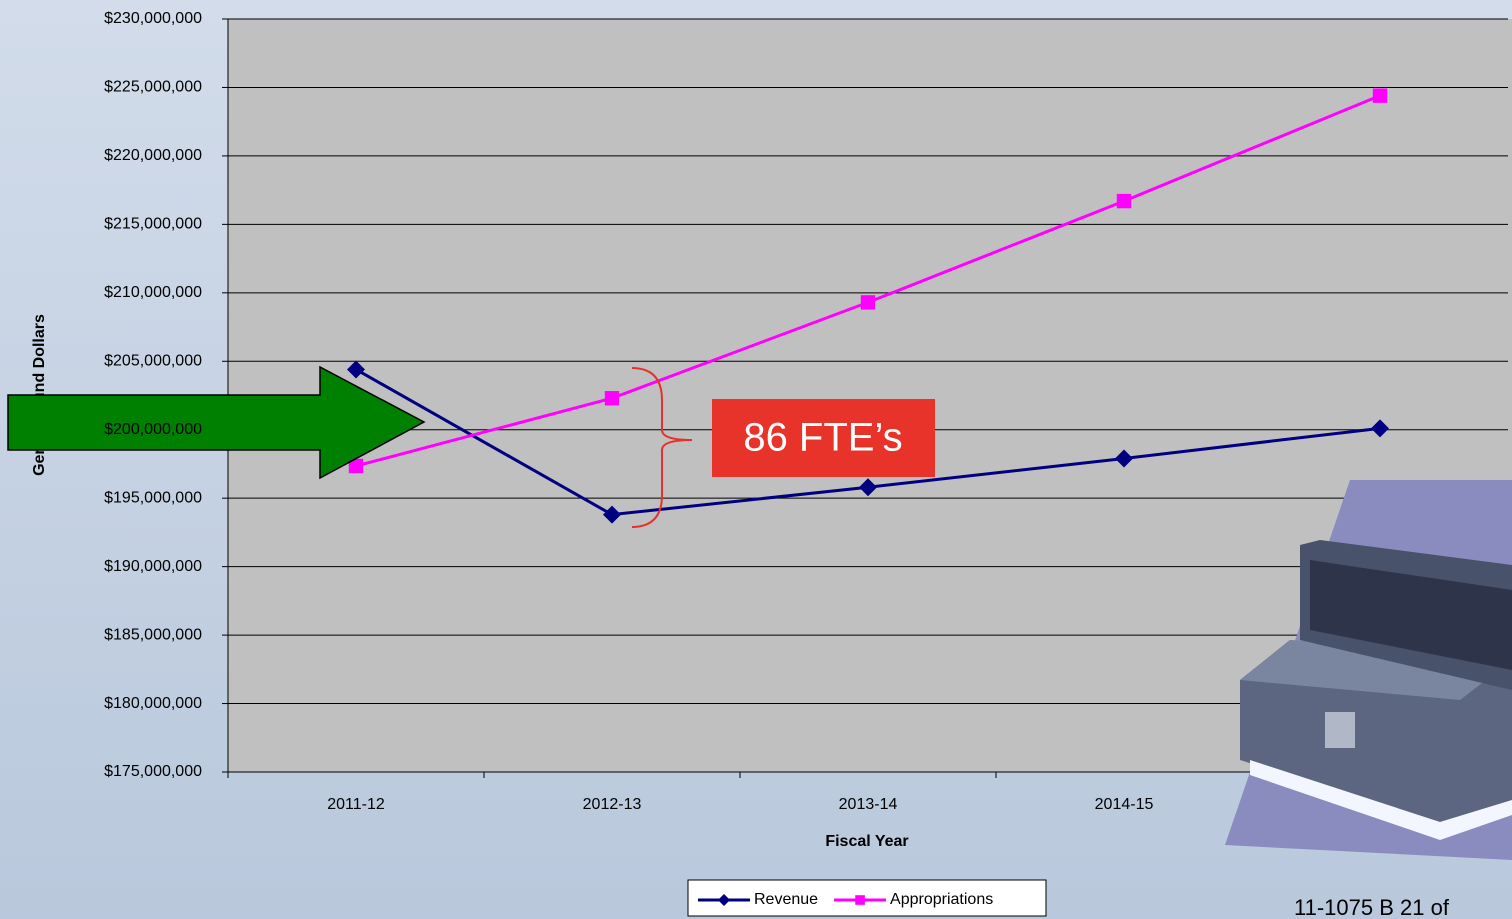  I want to click on y-tick-label: $195,000,000, so click(153, 497).